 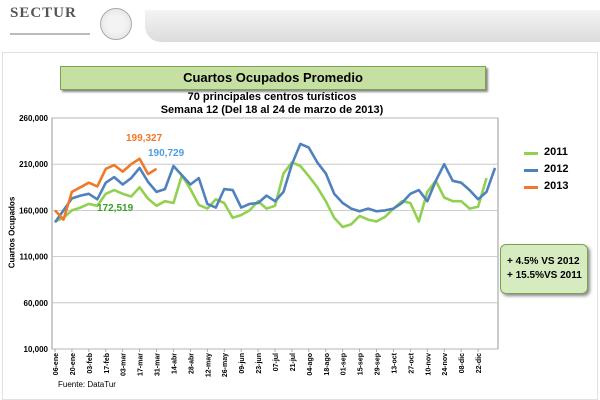 What do you see at coordinates (361, 364) in the screenshot?
I see `x-tick-label: 15-sep` at bounding box center [361, 364].